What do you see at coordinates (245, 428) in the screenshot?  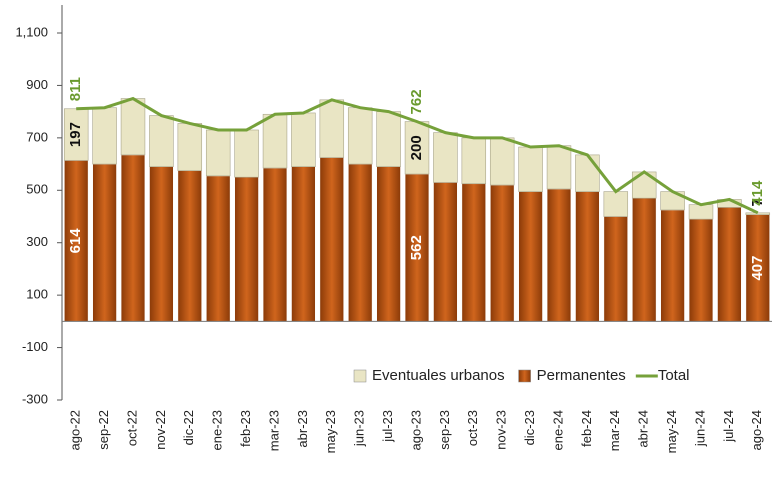 I see `x-tick-label: feb-23` at bounding box center [245, 428].